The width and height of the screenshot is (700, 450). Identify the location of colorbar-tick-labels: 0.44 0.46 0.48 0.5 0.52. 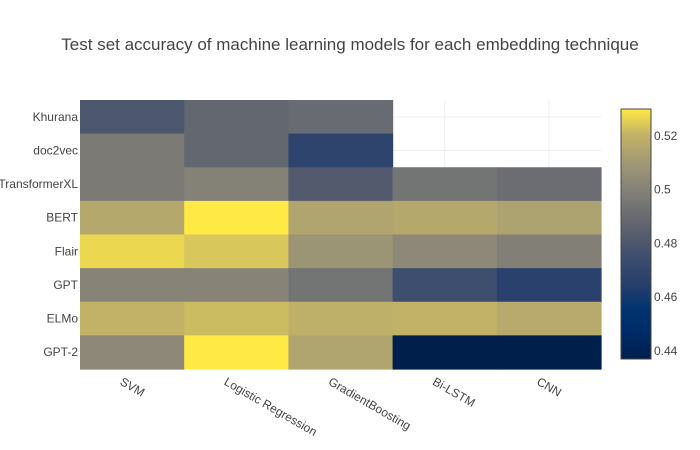
(666, 243).